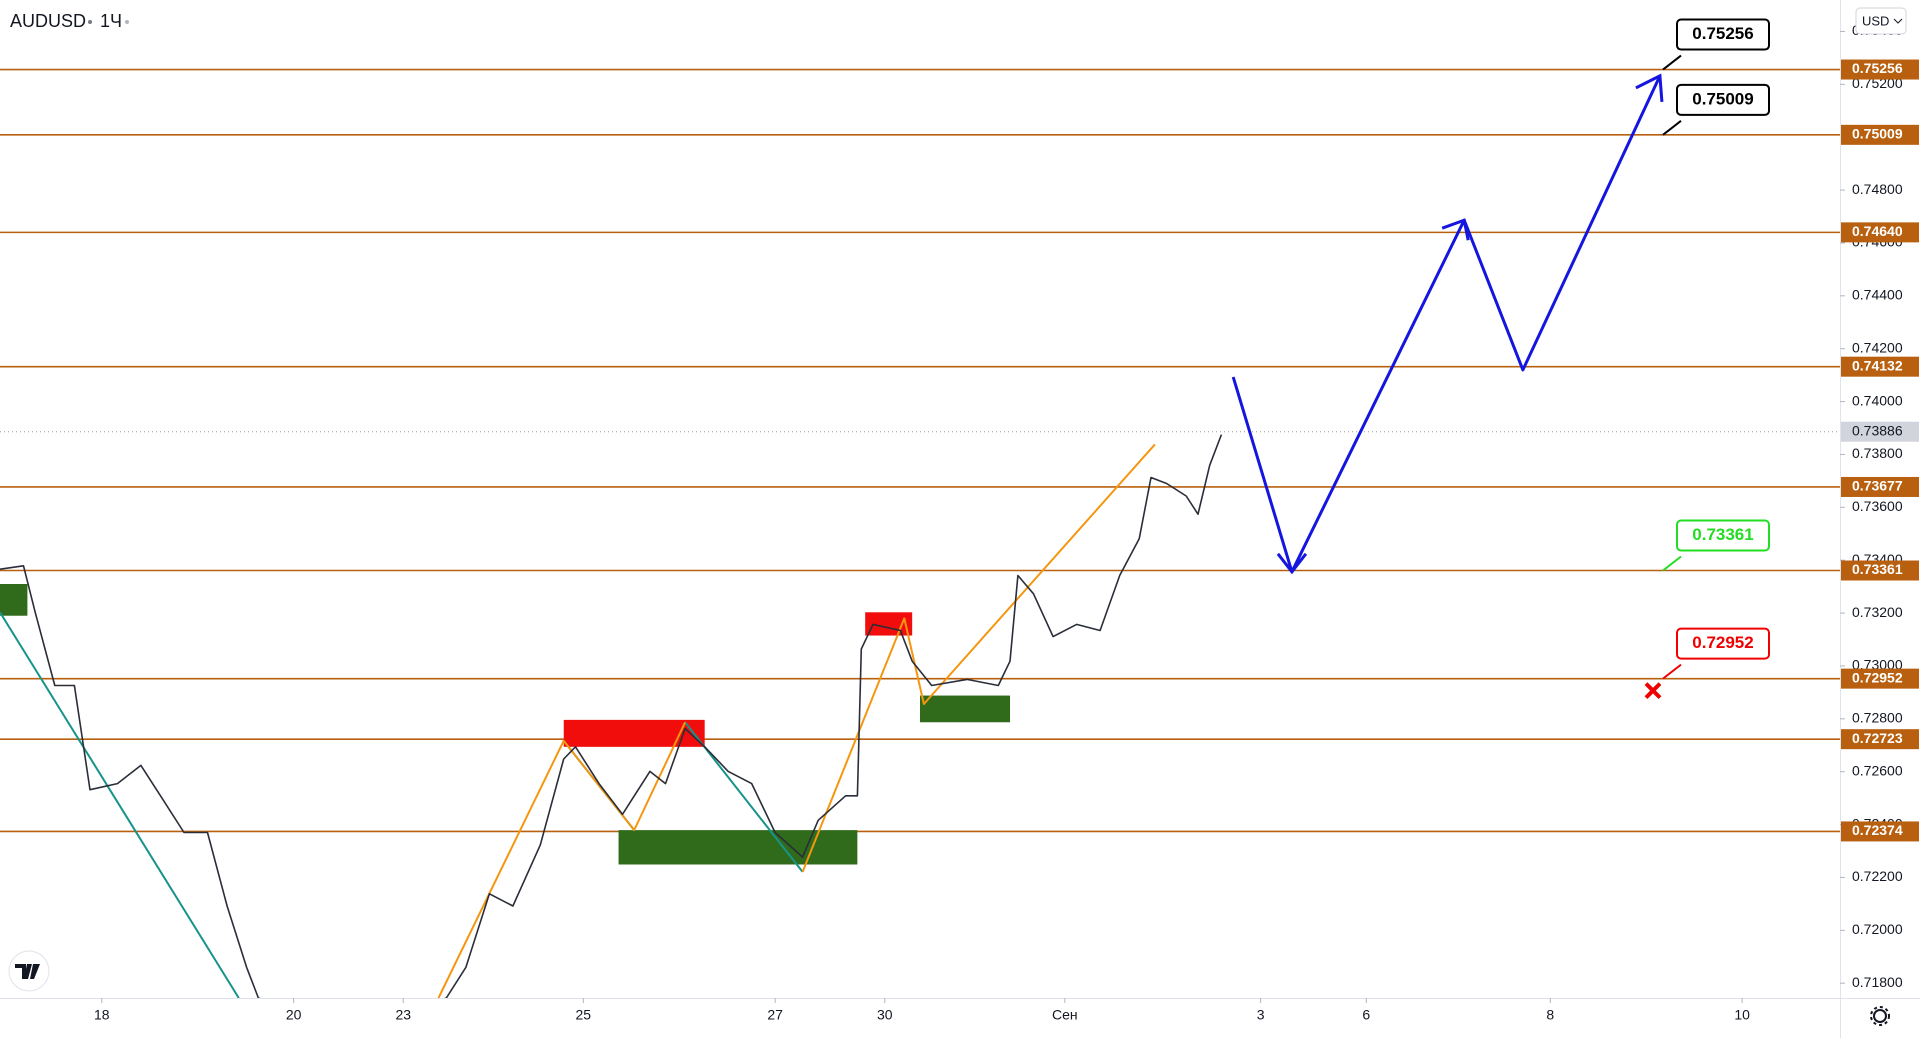 This screenshot has width=1920, height=1043. I want to click on x-tick-label: 23, so click(403, 1015).